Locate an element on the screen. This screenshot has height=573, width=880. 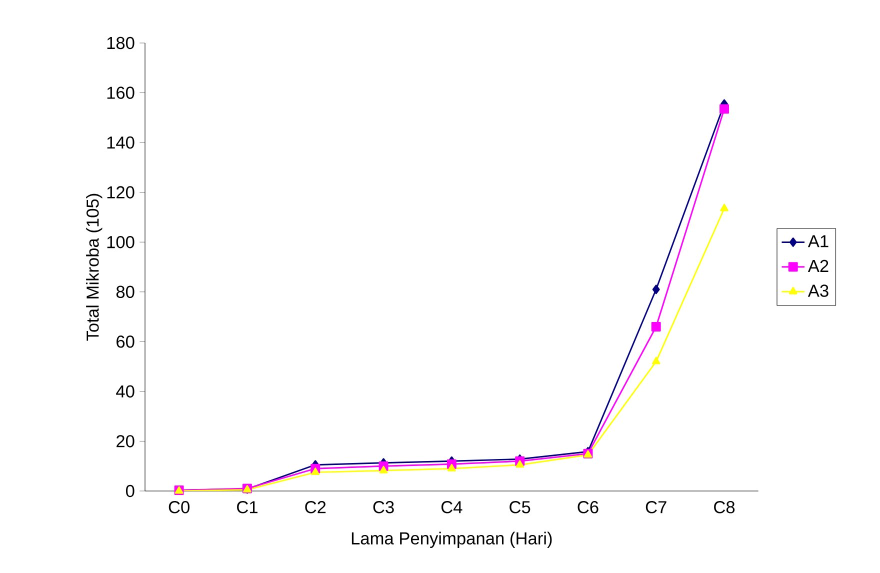
x-tick-label: C1 is located at coordinates (247, 507).